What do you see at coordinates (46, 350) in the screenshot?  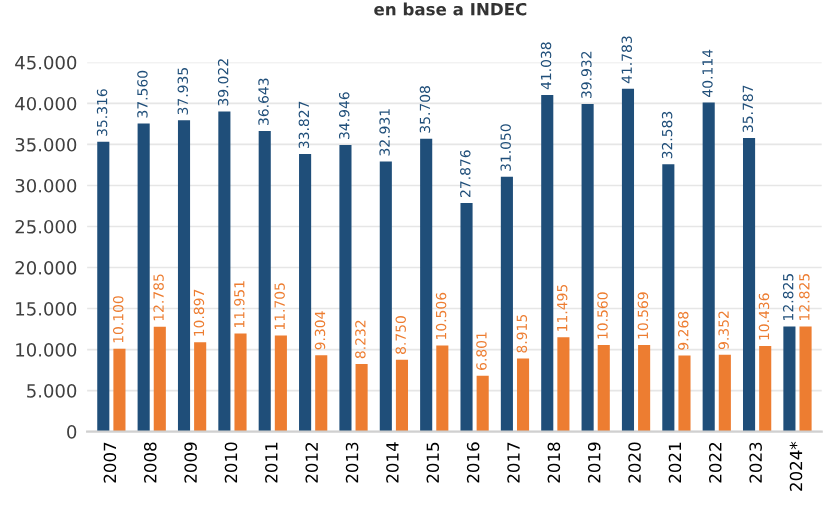 I see `y-tick-label: 10.000` at bounding box center [46, 350].